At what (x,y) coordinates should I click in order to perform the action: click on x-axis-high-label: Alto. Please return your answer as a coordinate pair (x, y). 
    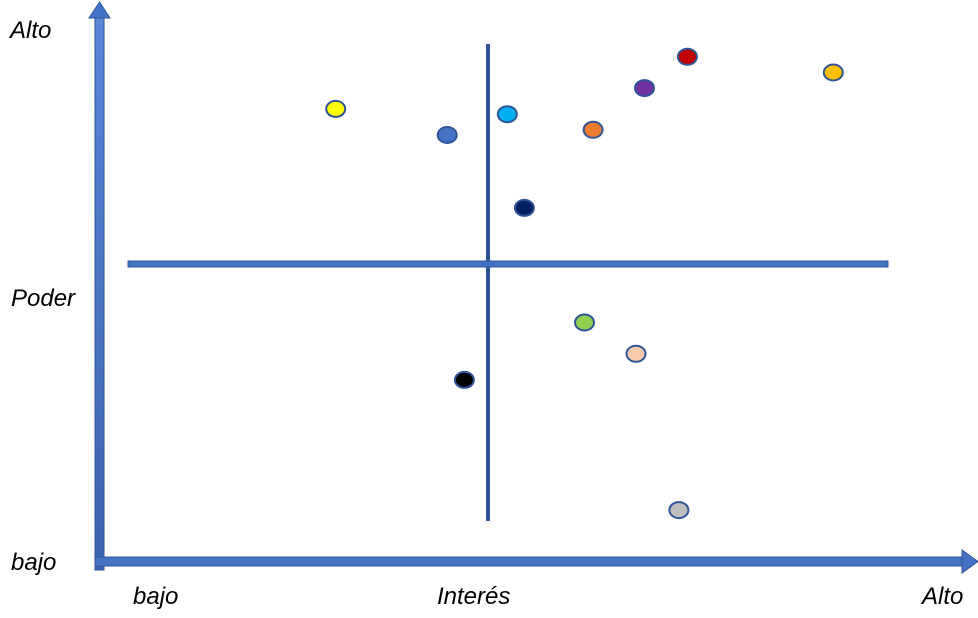
    Looking at the image, I should click on (943, 596).